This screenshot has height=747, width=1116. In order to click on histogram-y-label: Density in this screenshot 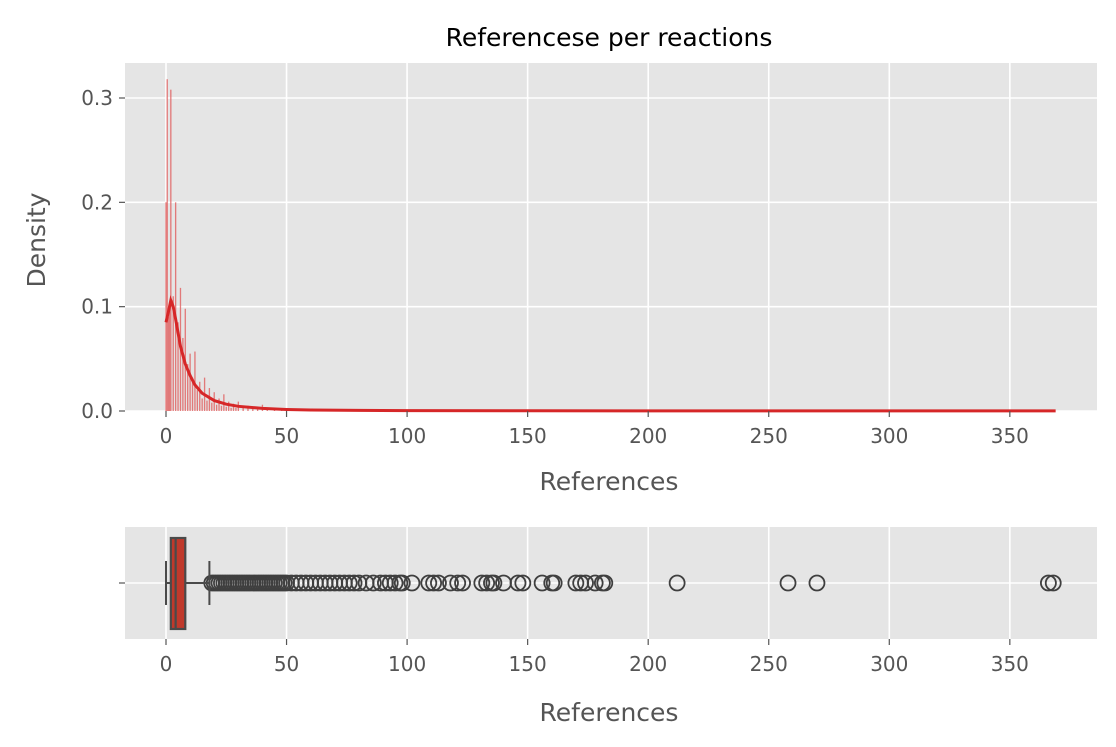, I will do `click(36, 239)`.